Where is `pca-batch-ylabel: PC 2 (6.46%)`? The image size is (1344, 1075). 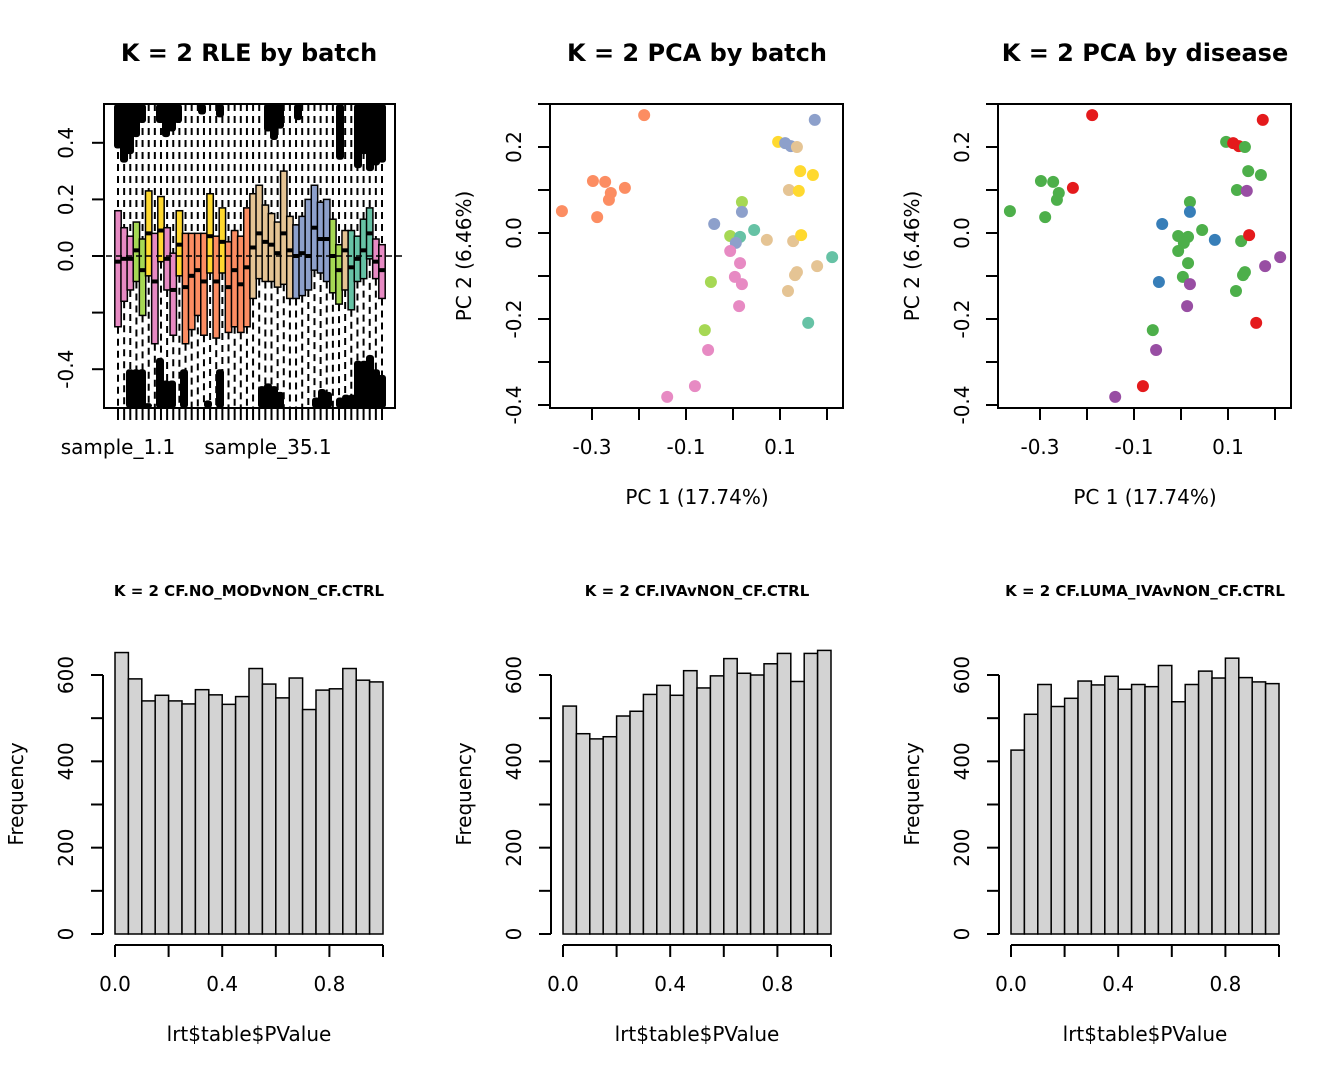 pca-batch-ylabel: PC 2 (6.46%) is located at coordinates (464, 256).